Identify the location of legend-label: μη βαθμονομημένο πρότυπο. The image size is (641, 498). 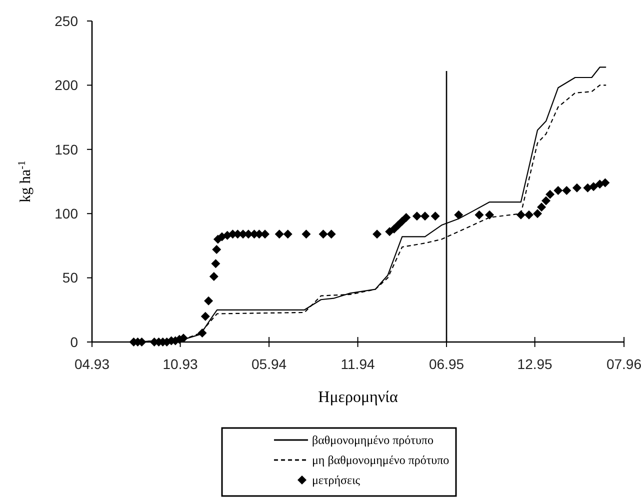
(381, 460).